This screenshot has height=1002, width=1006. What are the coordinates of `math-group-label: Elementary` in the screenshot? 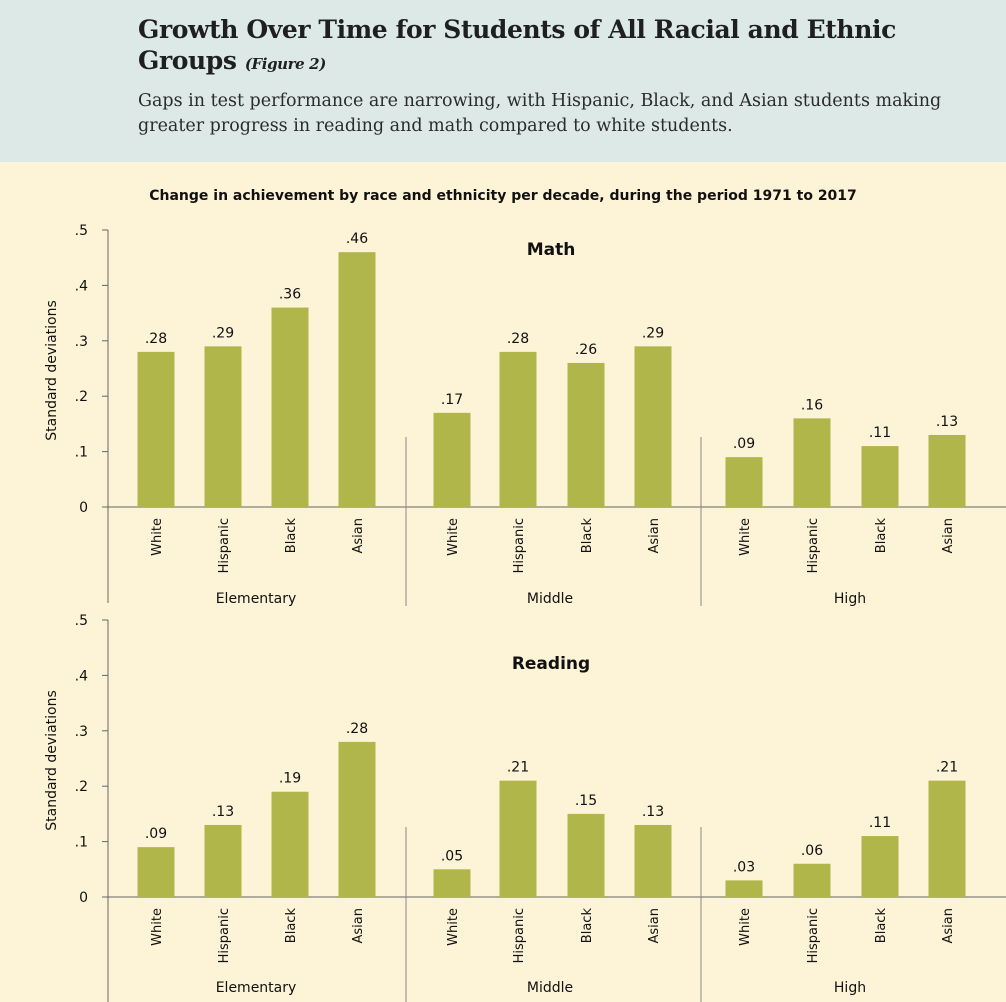 It's located at (256, 599).